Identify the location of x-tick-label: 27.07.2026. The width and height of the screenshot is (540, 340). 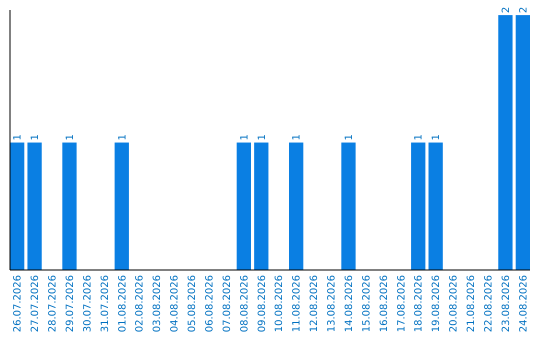
(36, 303).